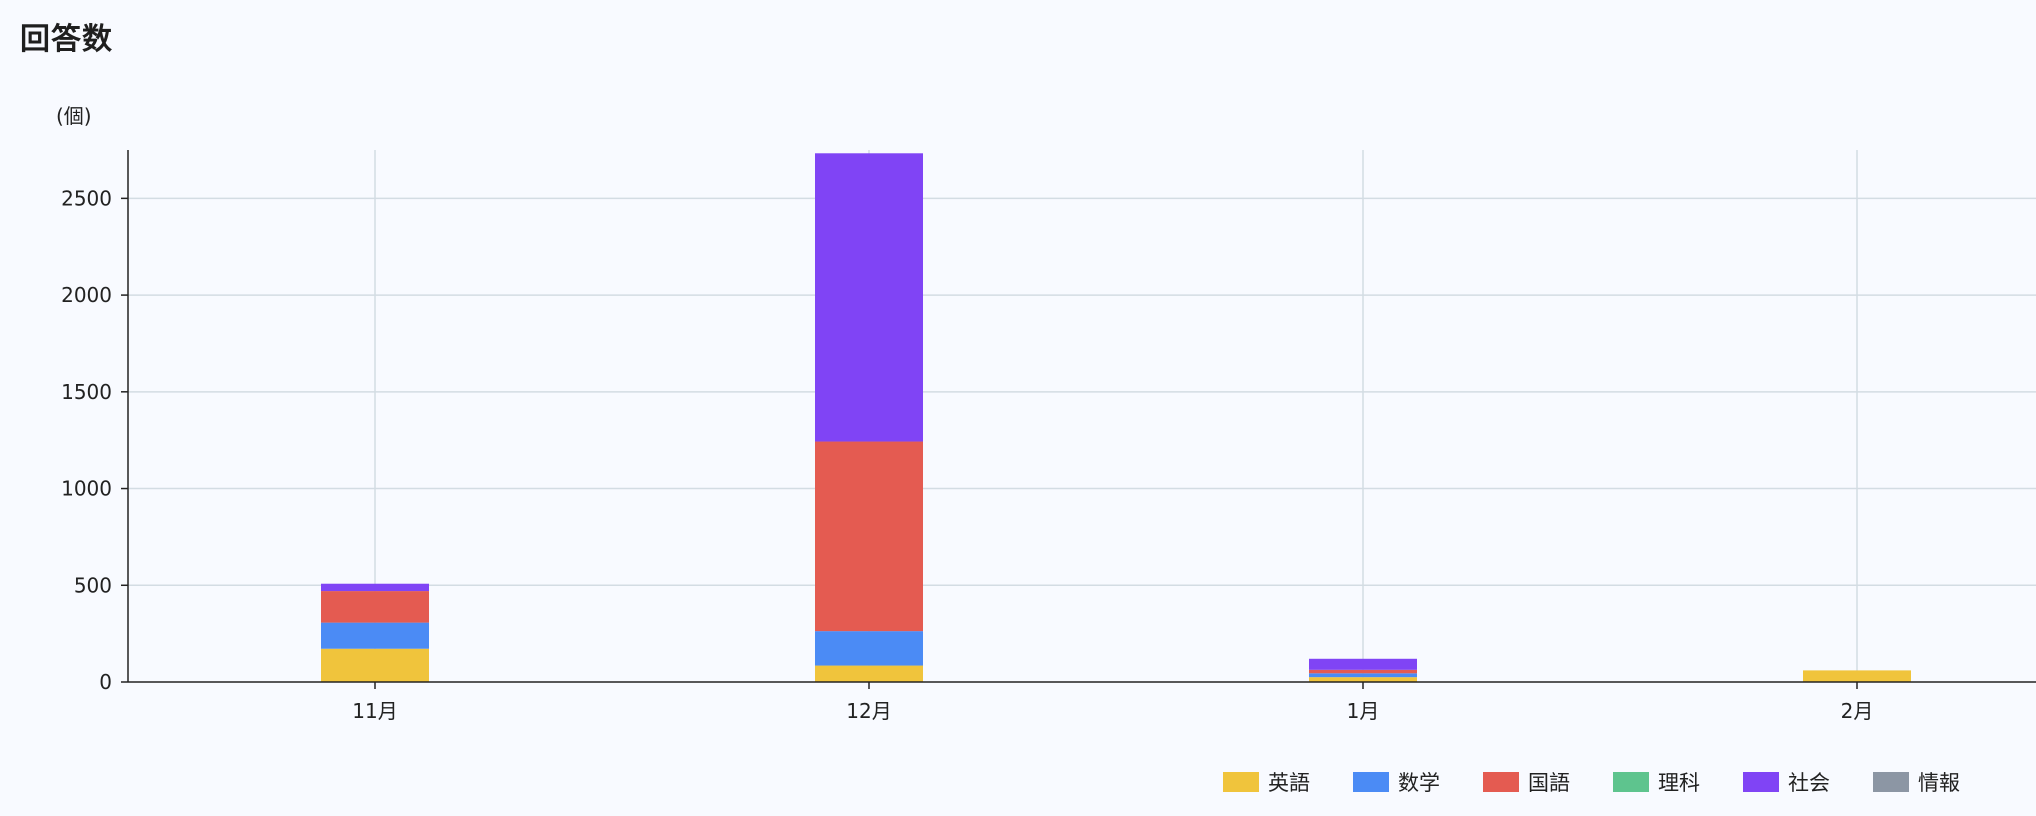 The height and width of the screenshot is (816, 2036). I want to click on legend-label: 情報, so click(1939, 783).